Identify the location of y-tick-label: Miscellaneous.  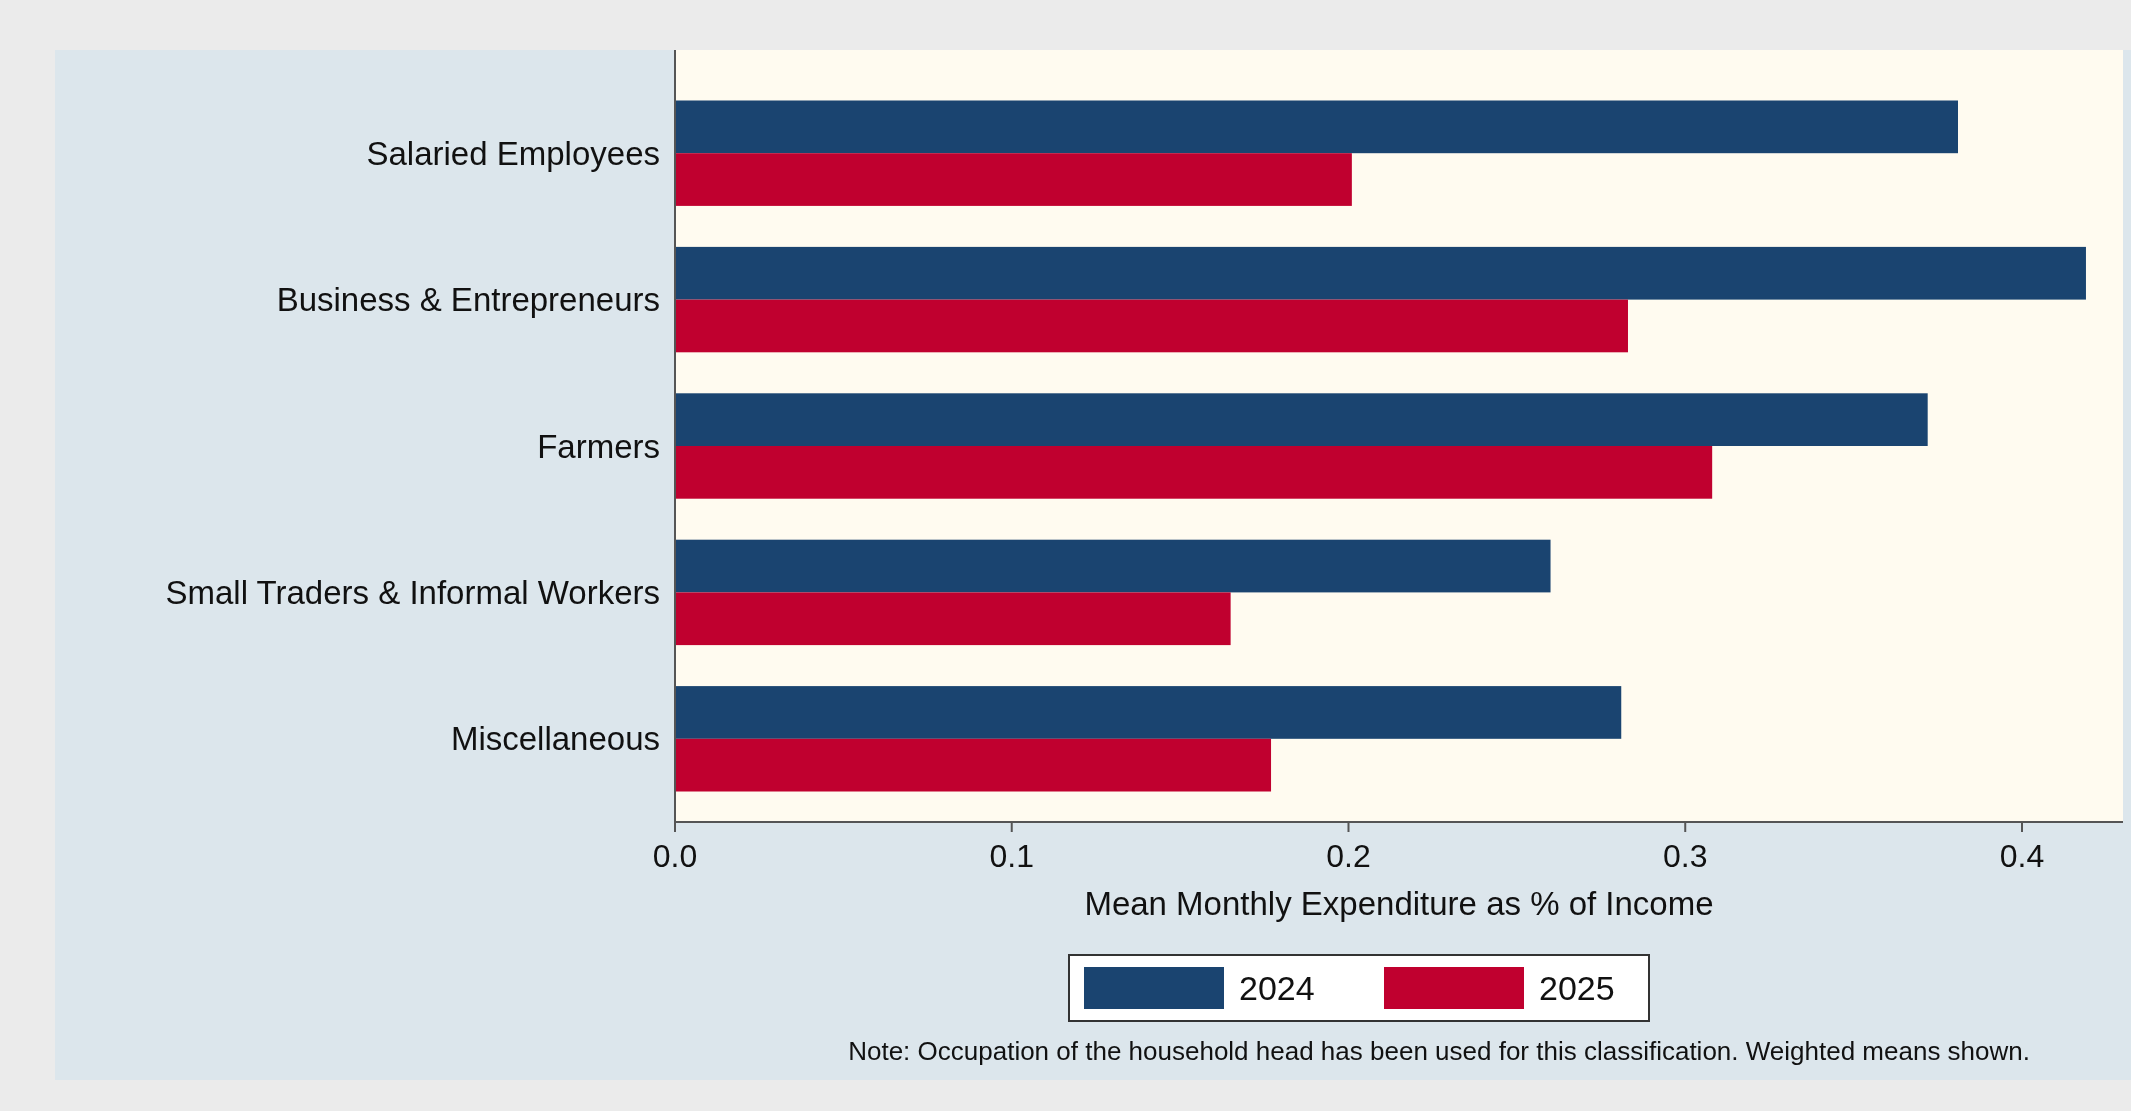
(555, 739).